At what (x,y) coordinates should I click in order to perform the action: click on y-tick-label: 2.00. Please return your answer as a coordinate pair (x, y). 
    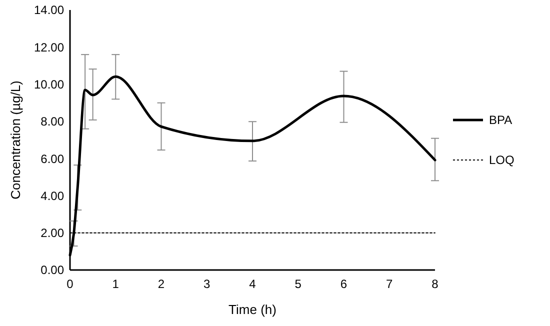
    Looking at the image, I should click on (52, 233).